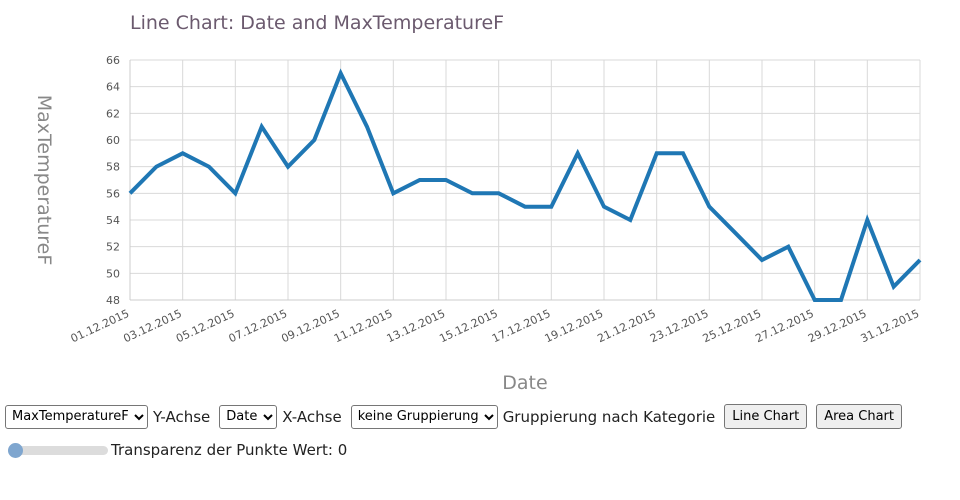 The height and width of the screenshot is (500, 960). I want to click on x-axis-title: Date, so click(524, 383).